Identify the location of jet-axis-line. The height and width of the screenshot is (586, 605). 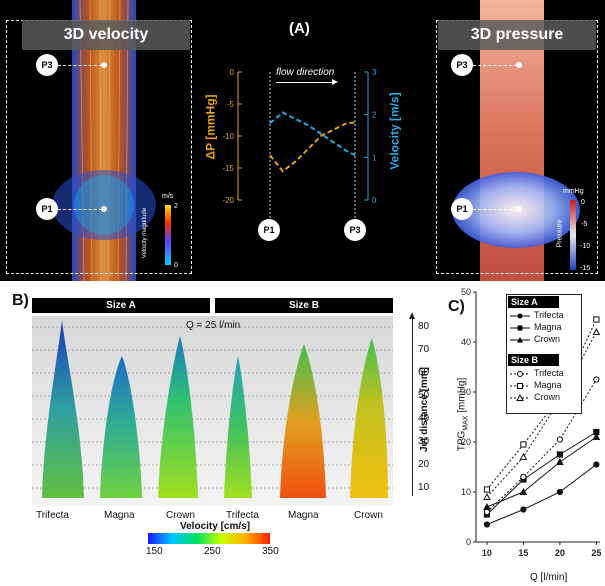
(412, 407).